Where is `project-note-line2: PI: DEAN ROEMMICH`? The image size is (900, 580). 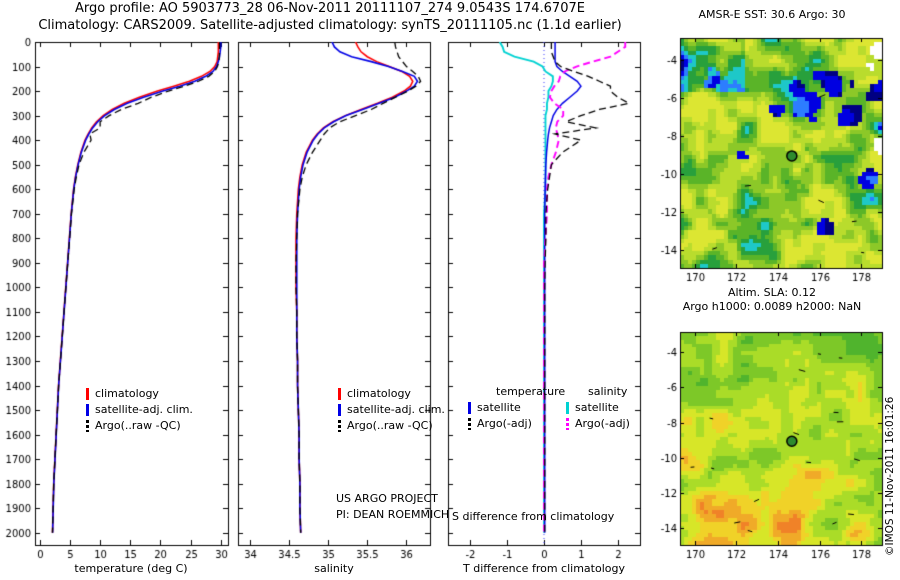
project-note-line2: PI: DEAN ROEMMICH is located at coordinates (393, 514).